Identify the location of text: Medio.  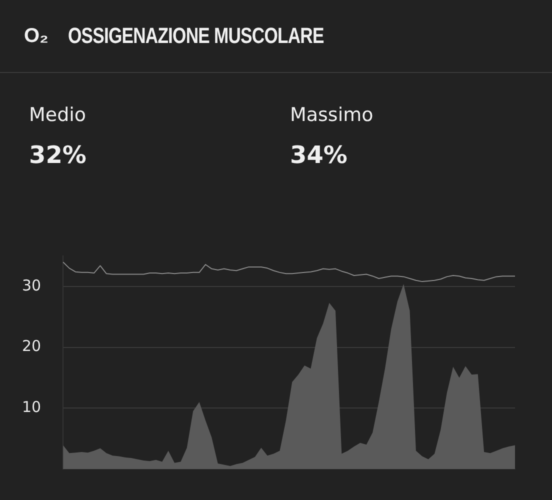
(57, 115).